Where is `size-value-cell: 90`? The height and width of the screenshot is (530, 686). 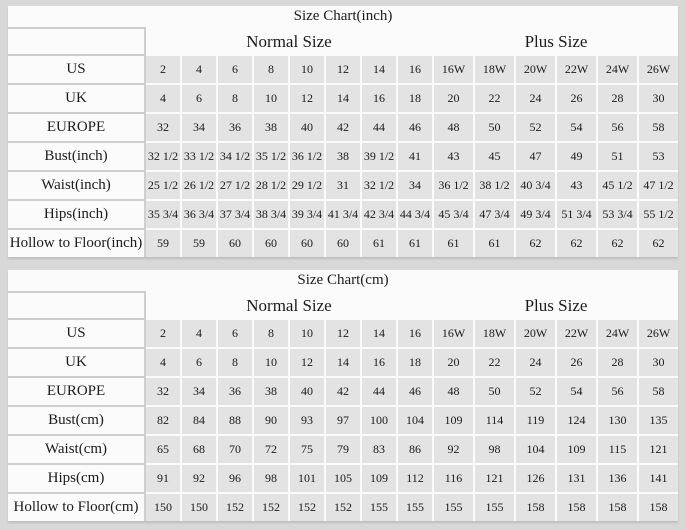 size-value-cell: 90 is located at coordinates (271, 420).